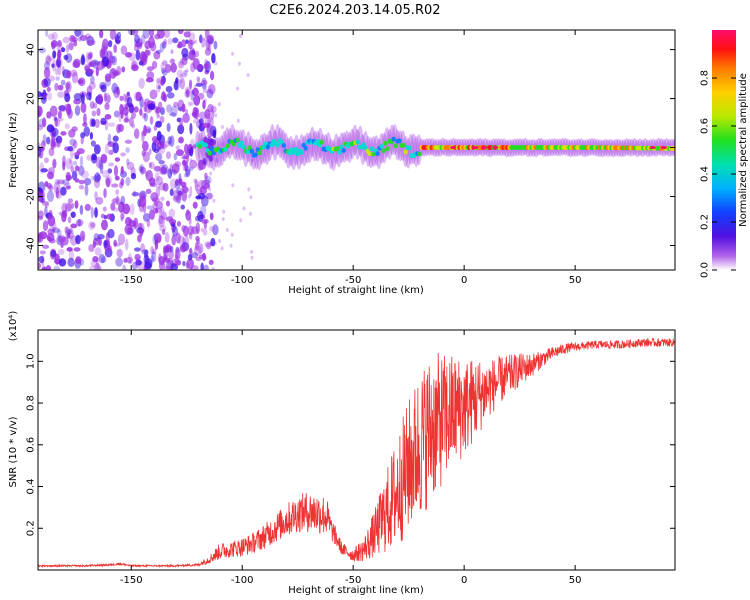  Describe the element at coordinates (353, 280) in the screenshot. I see `x-tick-label: -50` at that location.